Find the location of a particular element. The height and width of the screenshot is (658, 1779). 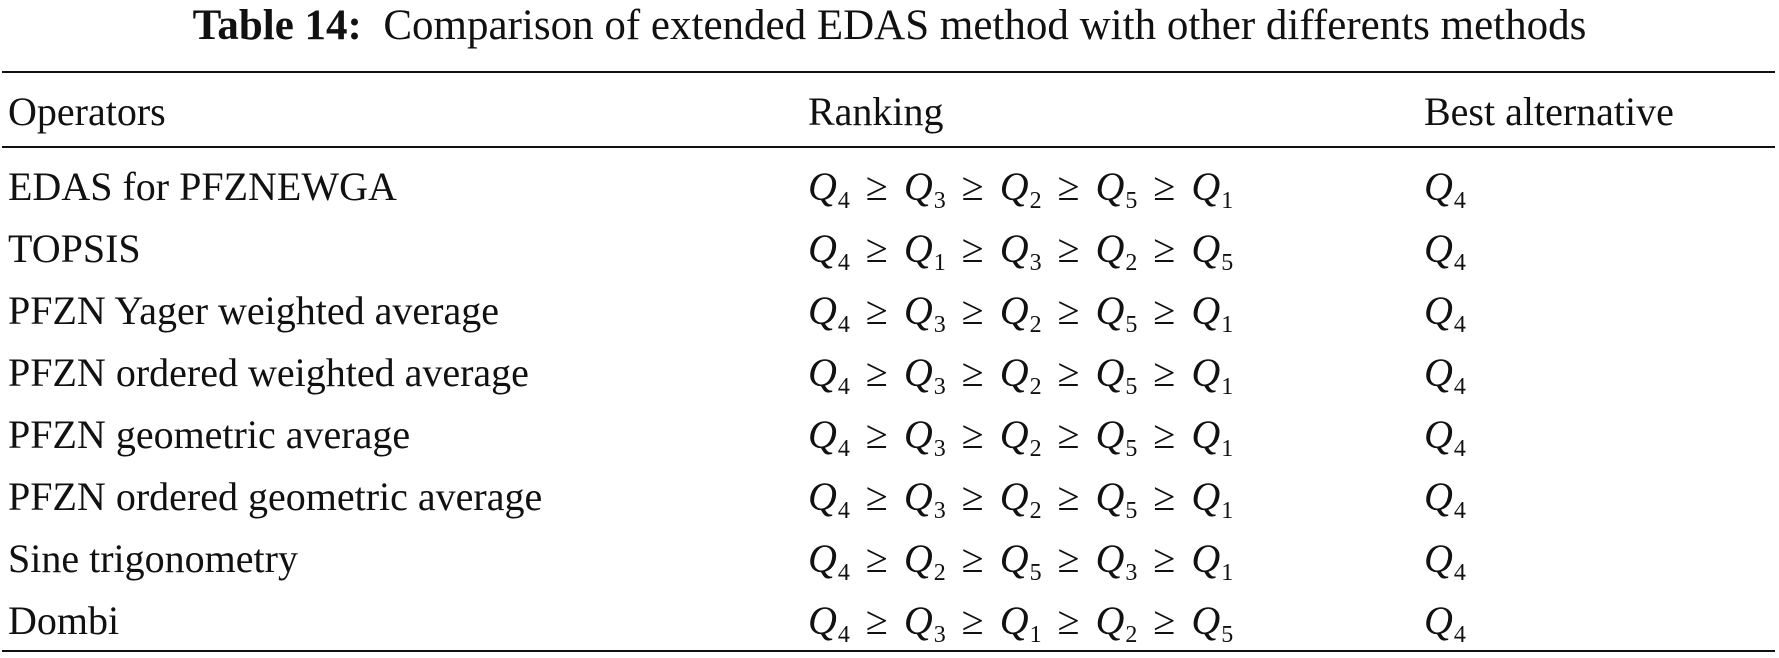

table-row: Dombi Q4 ≥ Q3 ≥ Q1 ≥ Q2 ≥ Q5 Q4 is located at coordinates (889, 621).